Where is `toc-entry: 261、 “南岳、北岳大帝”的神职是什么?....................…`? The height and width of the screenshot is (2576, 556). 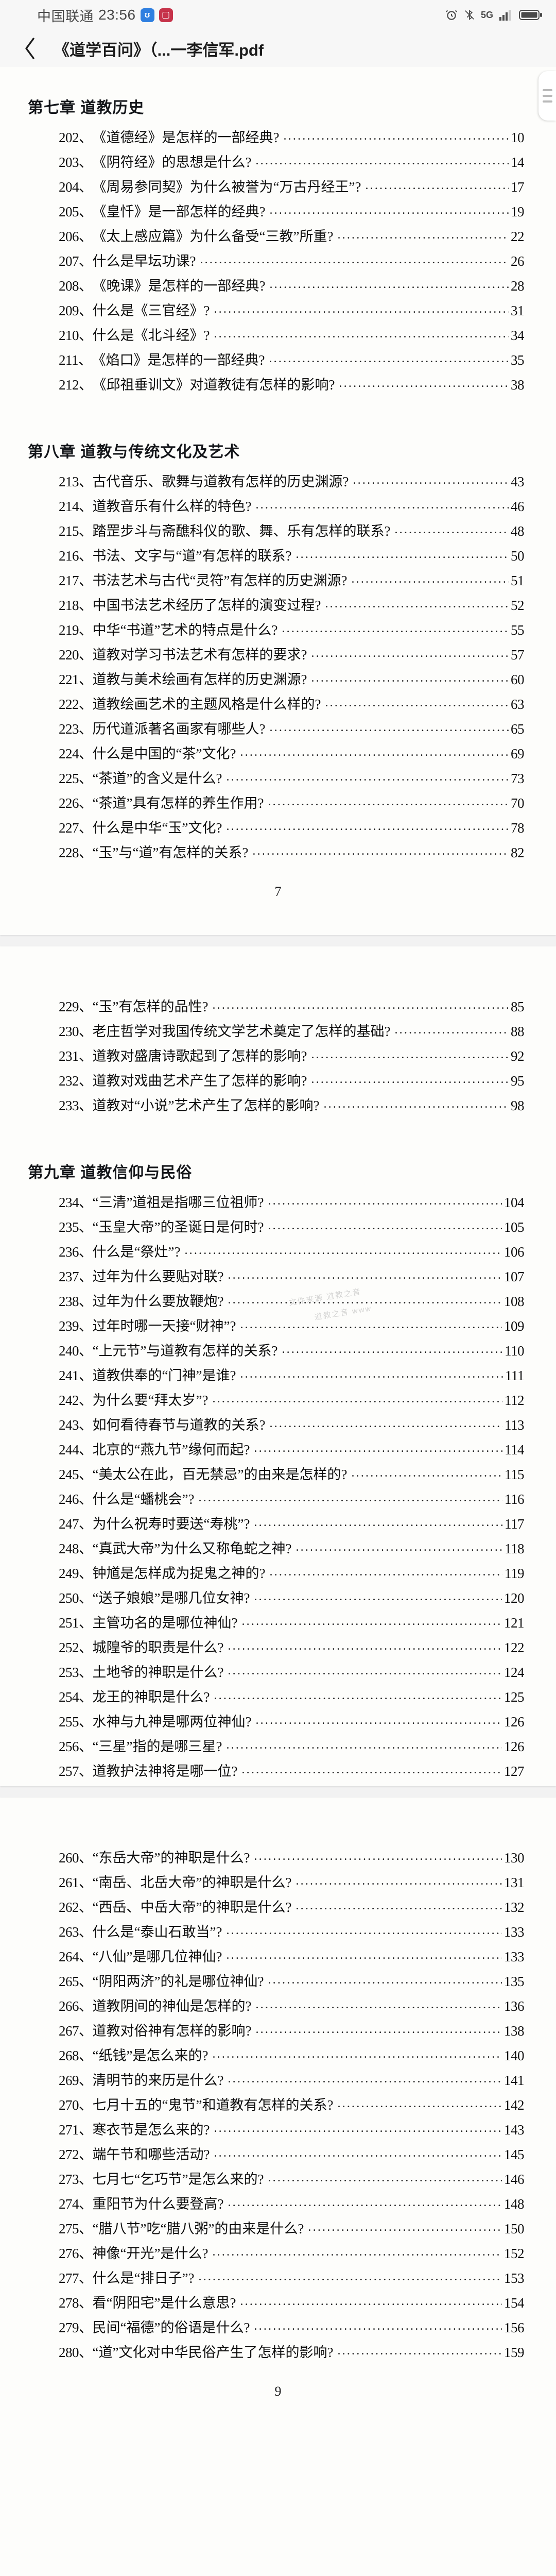 toc-entry: 261、 “南岳、北岳大帝”的神职是什么?....................… is located at coordinates (278, 1888).